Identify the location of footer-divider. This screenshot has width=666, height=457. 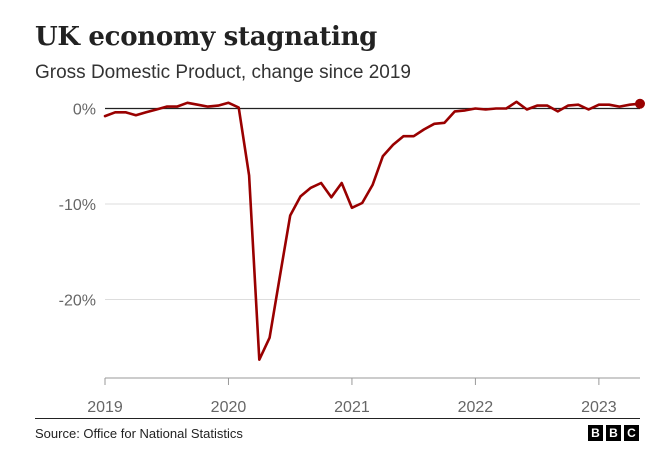
(337, 418).